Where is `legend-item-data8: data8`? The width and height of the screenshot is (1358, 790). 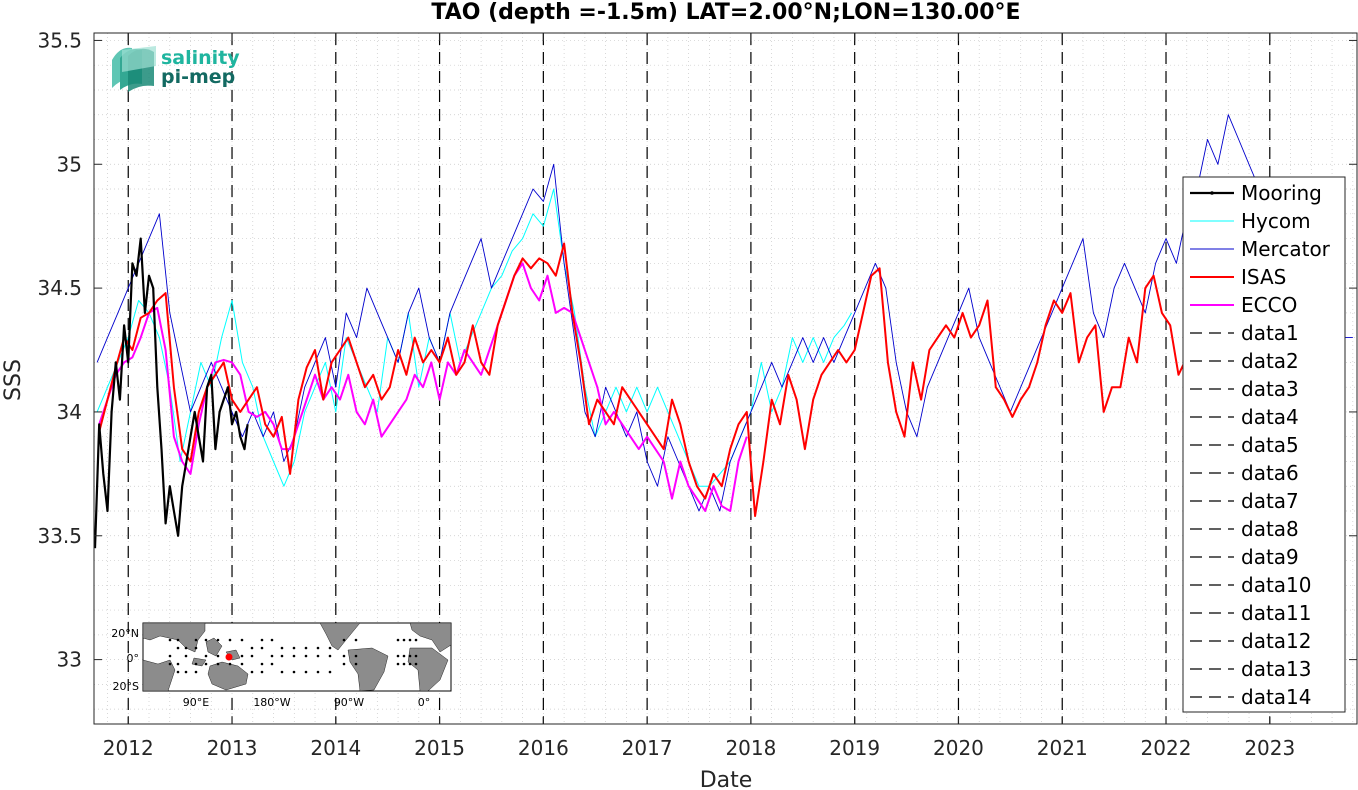 legend-item-data8: data8 is located at coordinates (1244, 529).